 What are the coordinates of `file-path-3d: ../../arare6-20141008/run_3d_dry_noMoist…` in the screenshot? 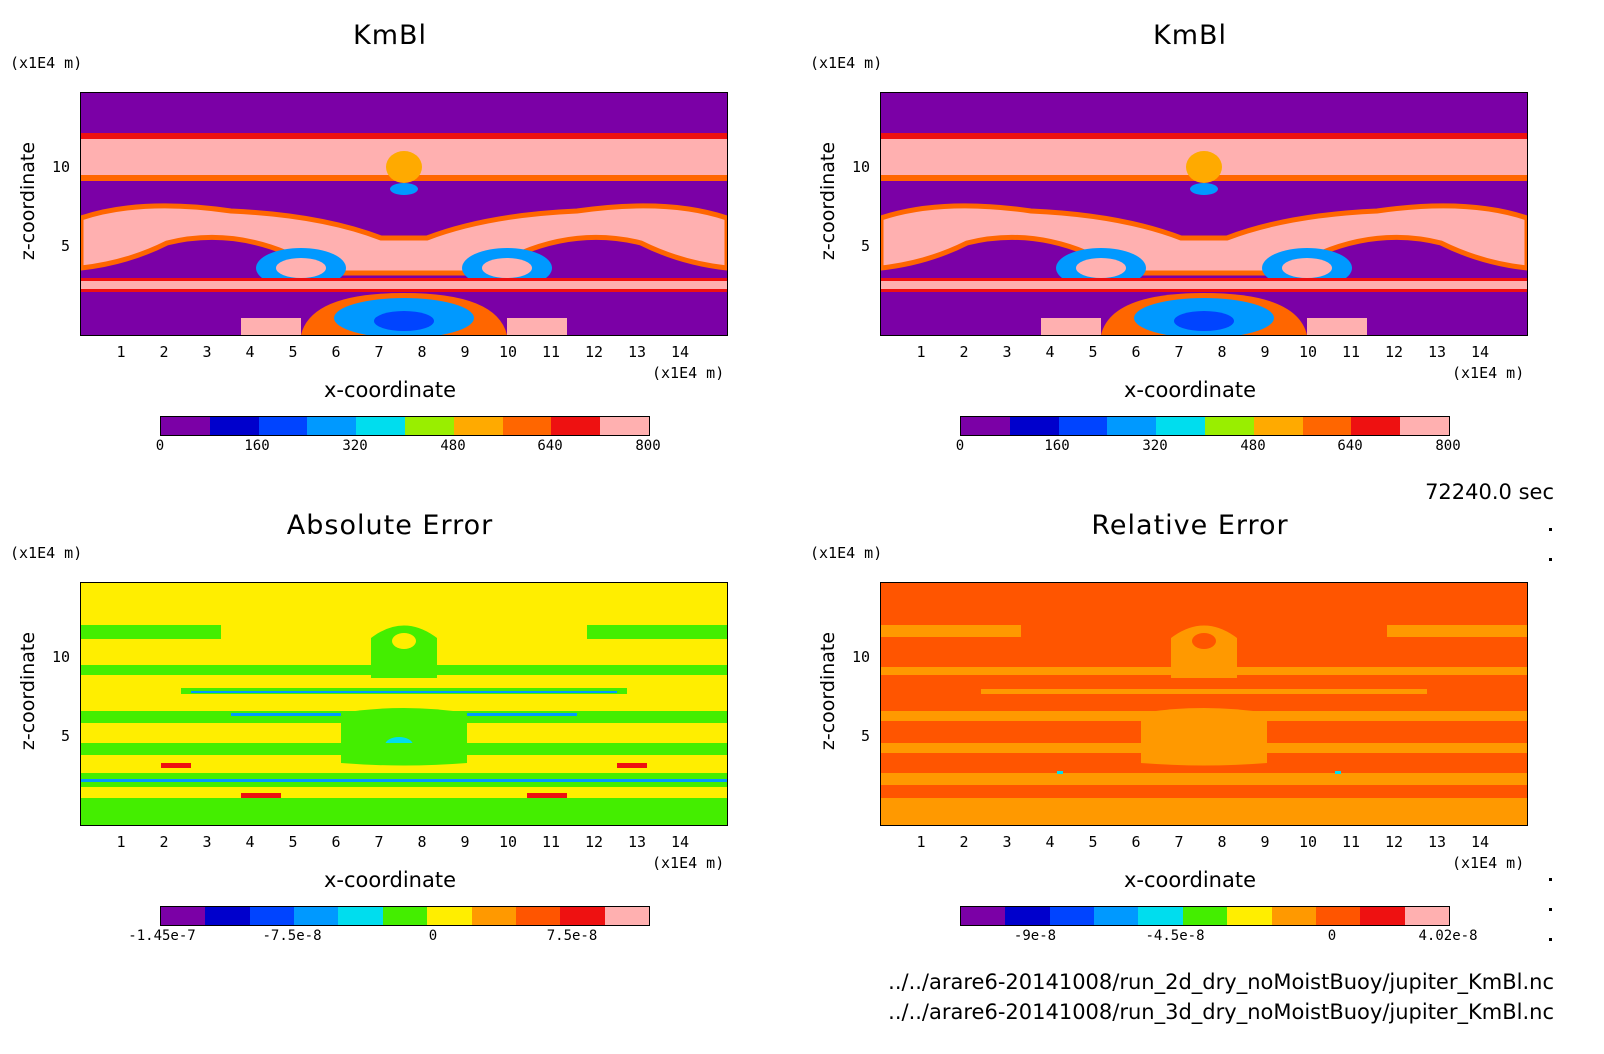 It's located at (1221, 1012).